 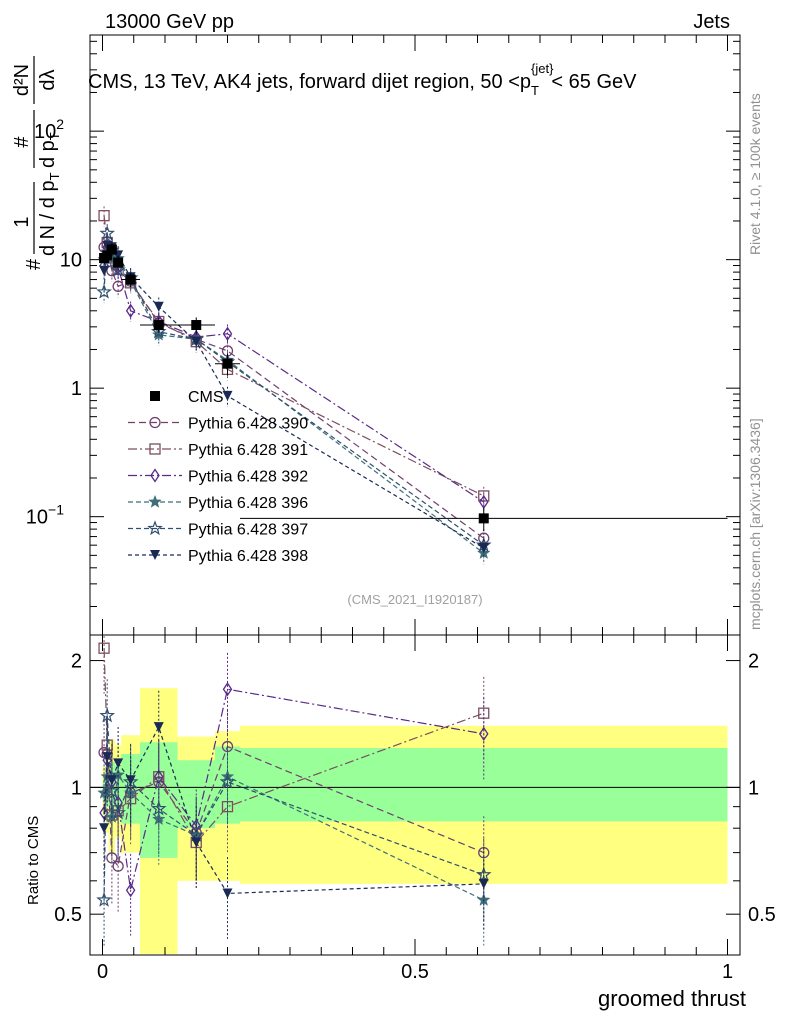 What do you see at coordinates (54, 176) in the screenshot?
I see `ylabel-sub-t-1: T` at bounding box center [54, 176].